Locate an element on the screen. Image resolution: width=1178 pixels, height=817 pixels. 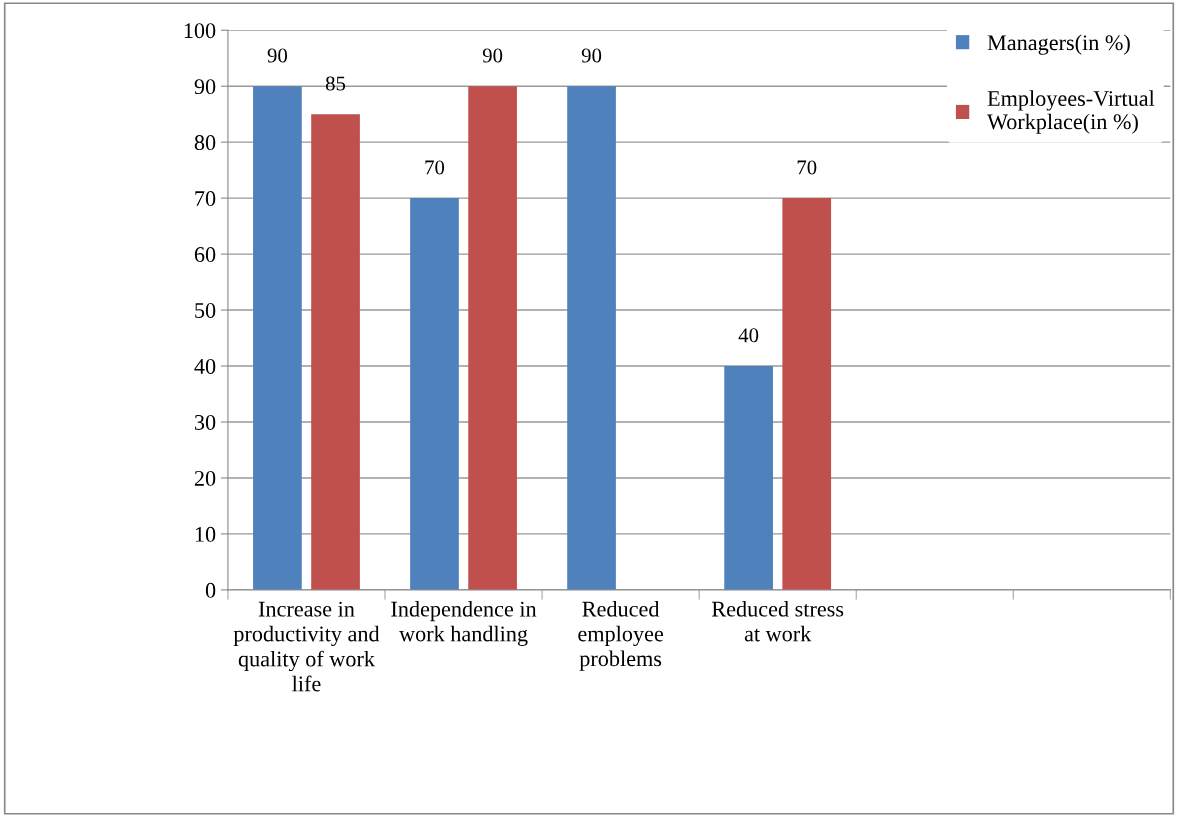
y-tick-label: 80 is located at coordinates (205, 143).